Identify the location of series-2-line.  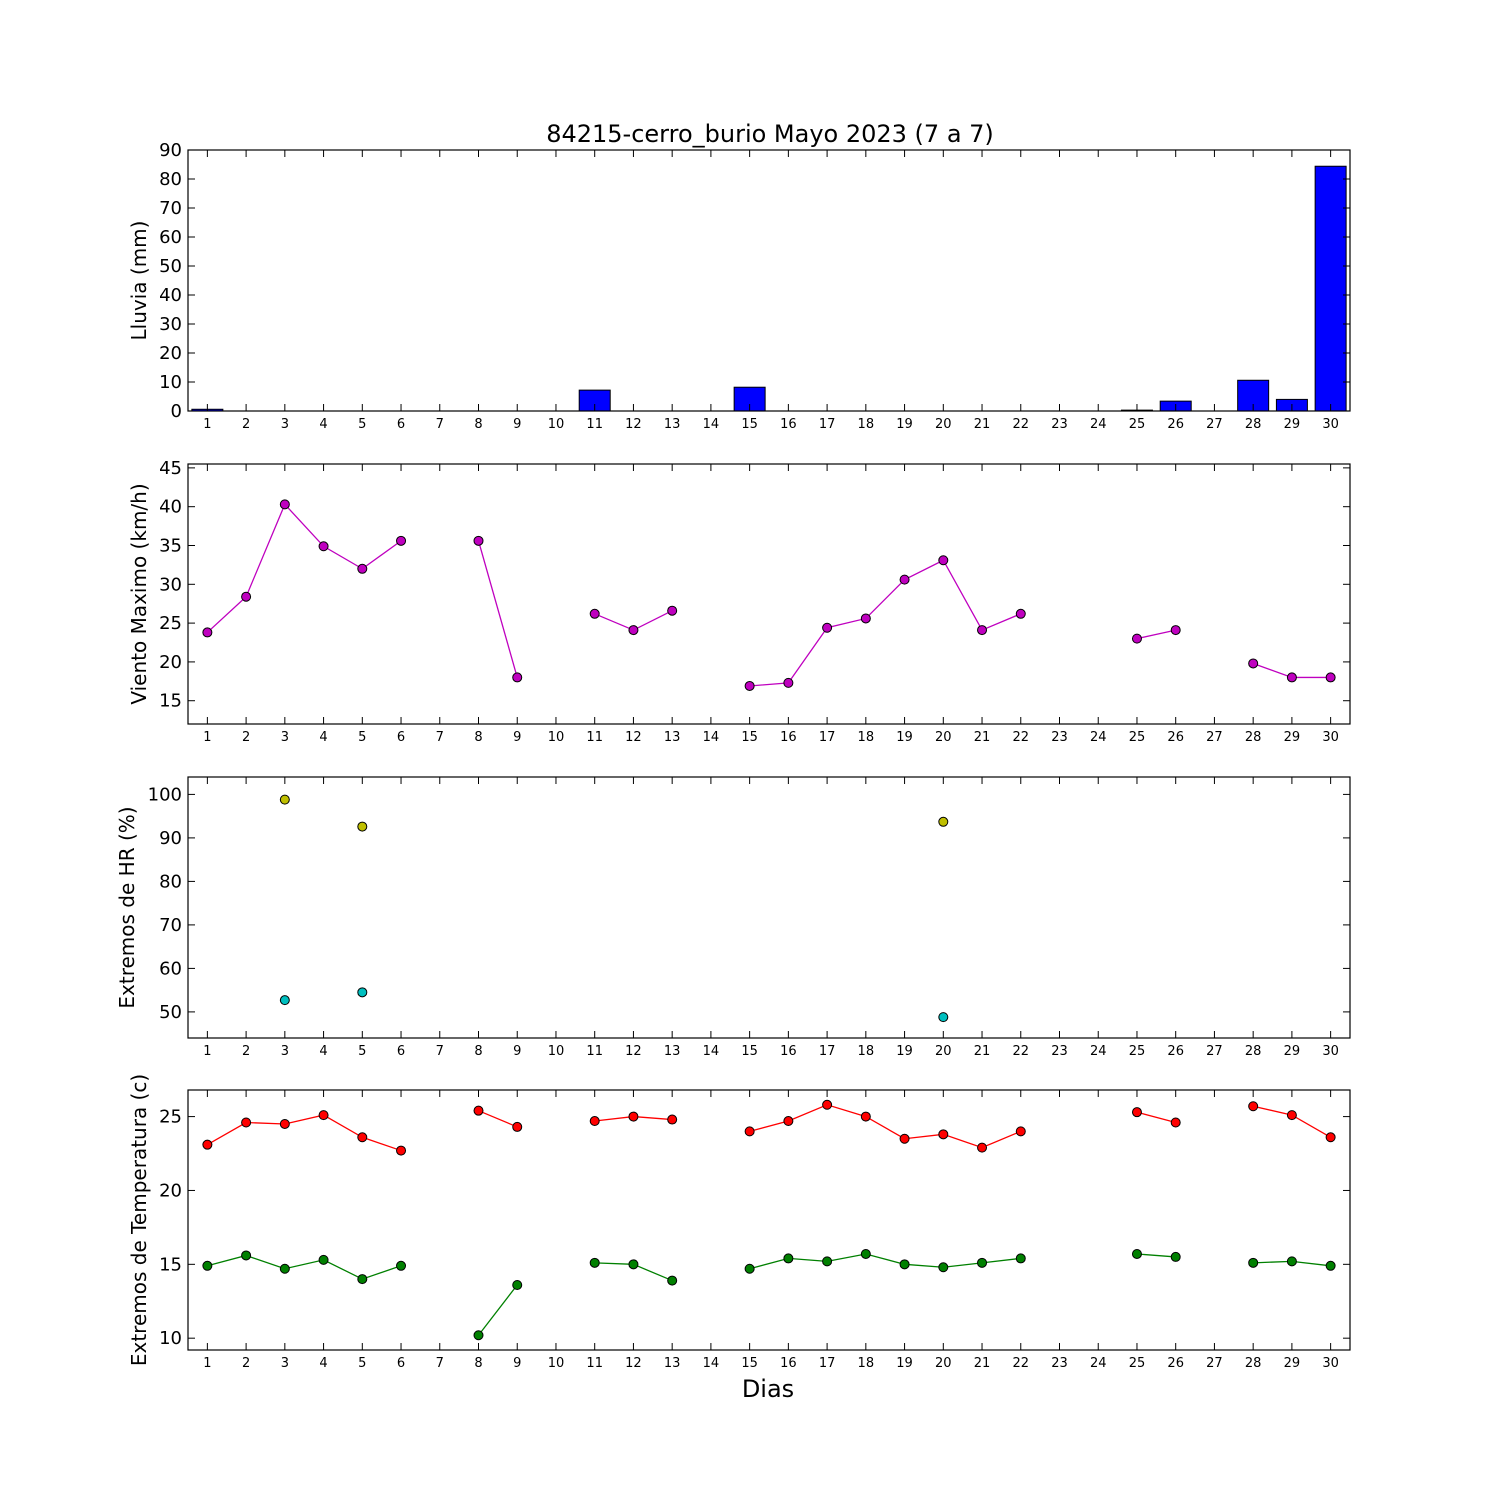
(497, 1310).